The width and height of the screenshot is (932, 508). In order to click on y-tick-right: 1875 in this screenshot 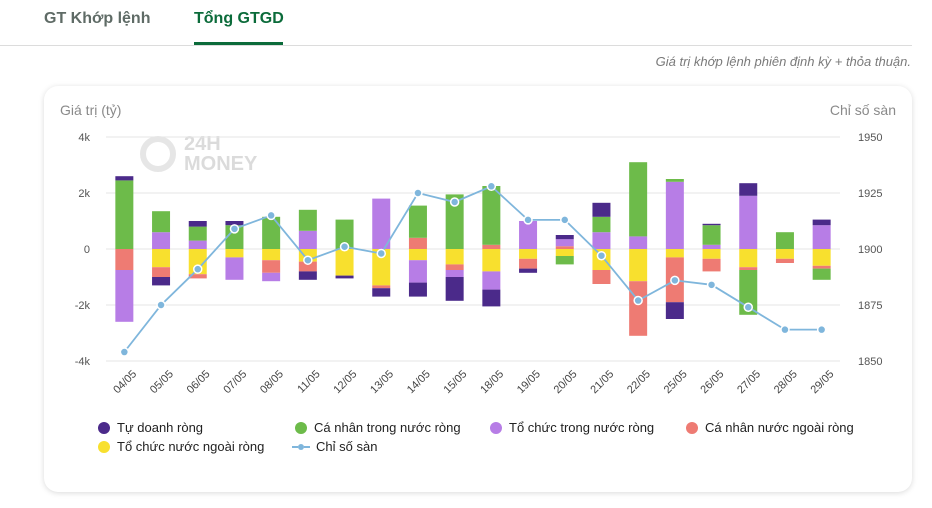, I will do `click(870, 306)`.